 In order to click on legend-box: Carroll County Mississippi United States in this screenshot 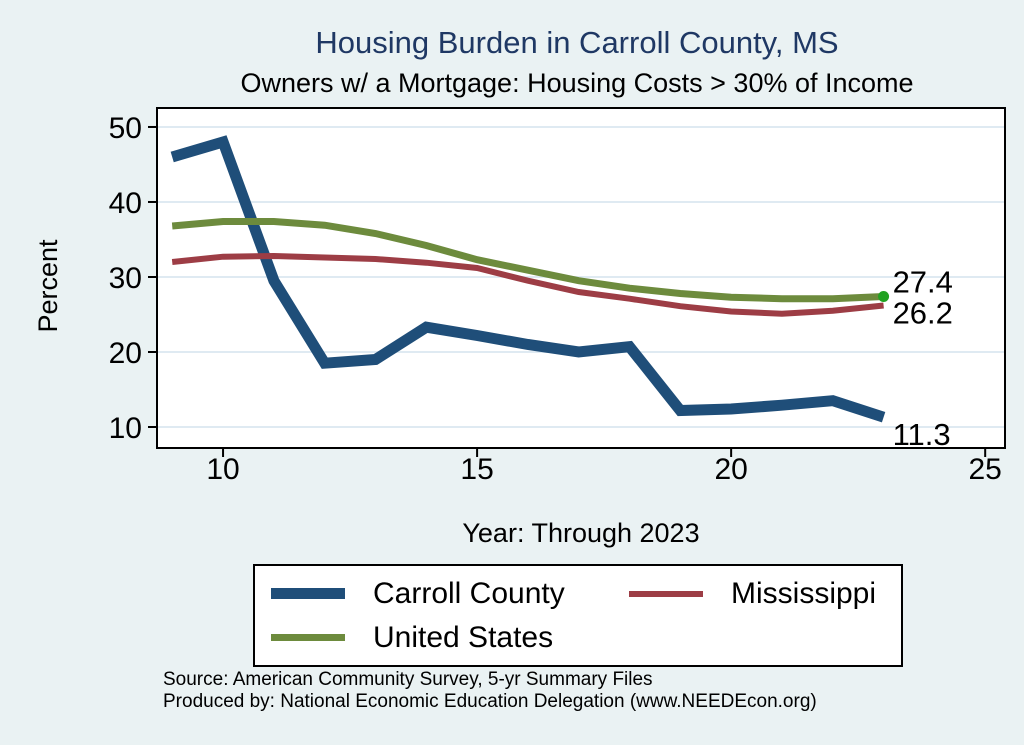, I will do `click(578, 615)`.